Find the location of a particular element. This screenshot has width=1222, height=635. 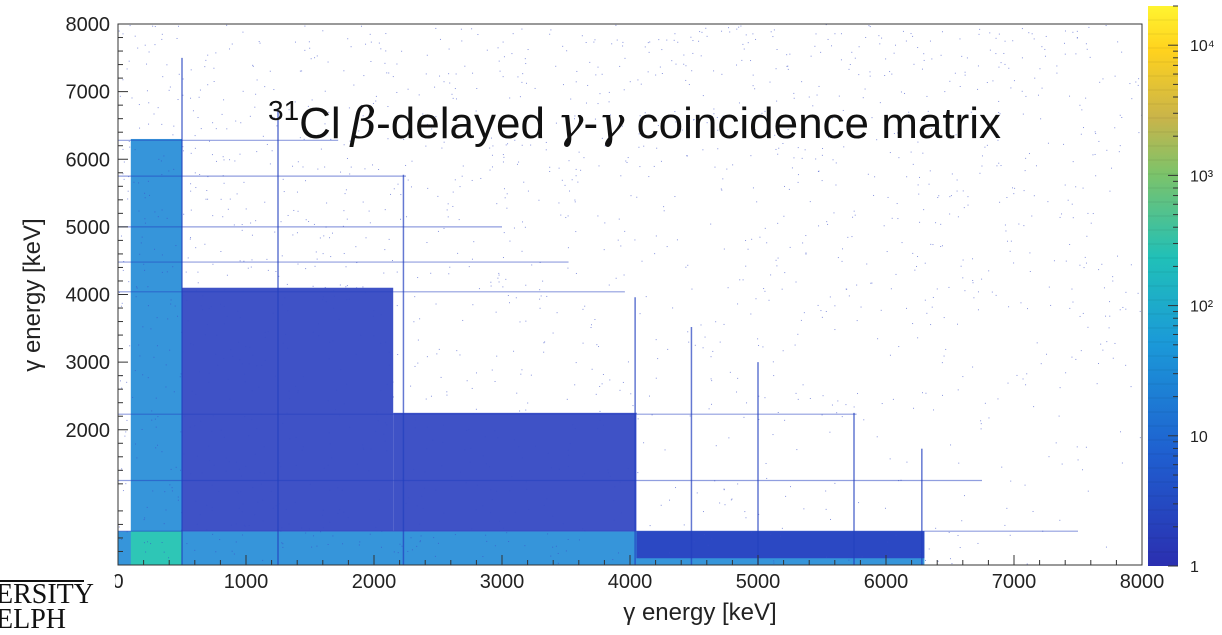

x-tick-label: 3000 is located at coordinates (502, 582).